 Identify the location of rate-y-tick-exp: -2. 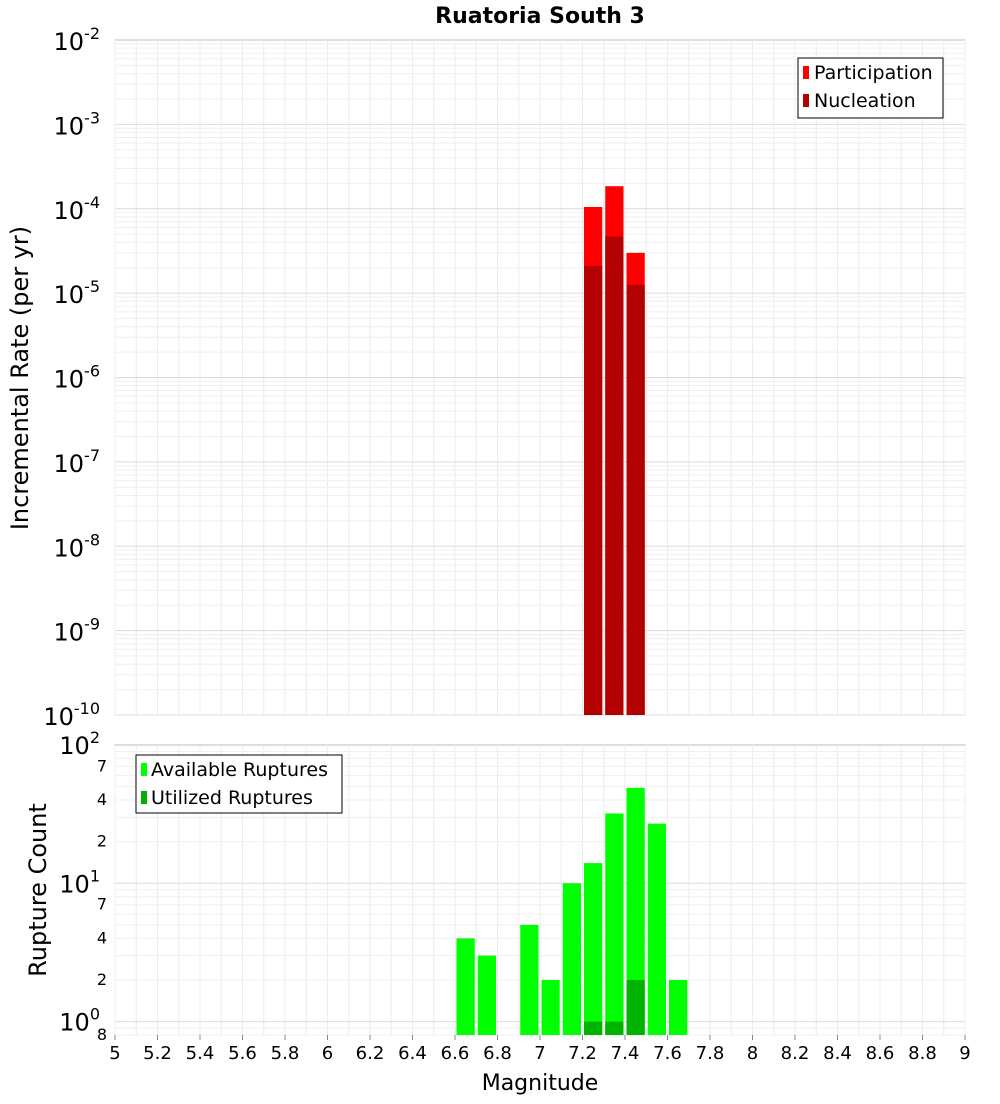
(92, 33).